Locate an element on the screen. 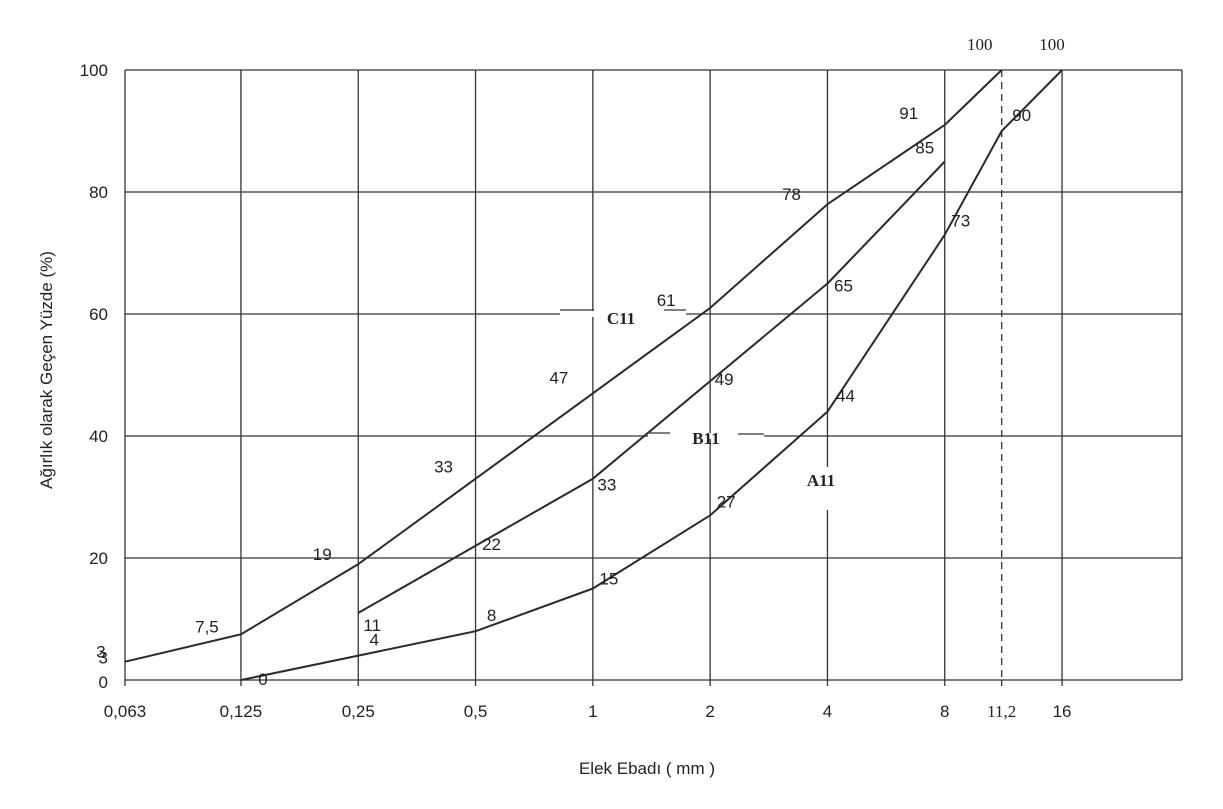 This screenshot has height=809, width=1223. data-label-c11: 47 is located at coordinates (558, 377).